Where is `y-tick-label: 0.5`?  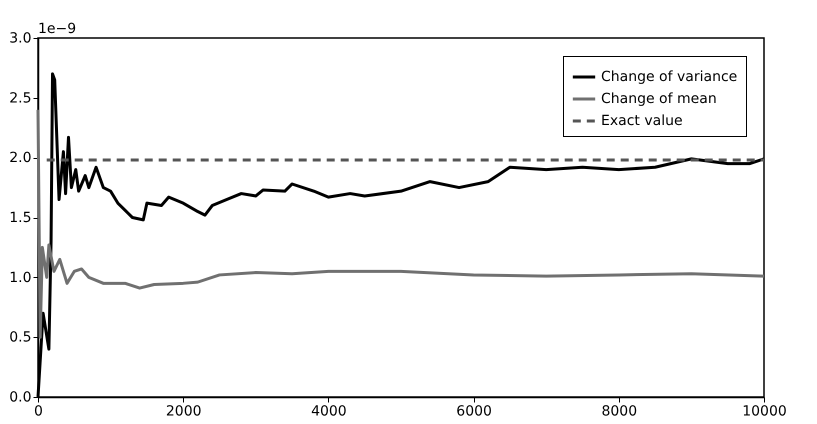
y-tick-label: 0.5 is located at coordinates (20, 338).